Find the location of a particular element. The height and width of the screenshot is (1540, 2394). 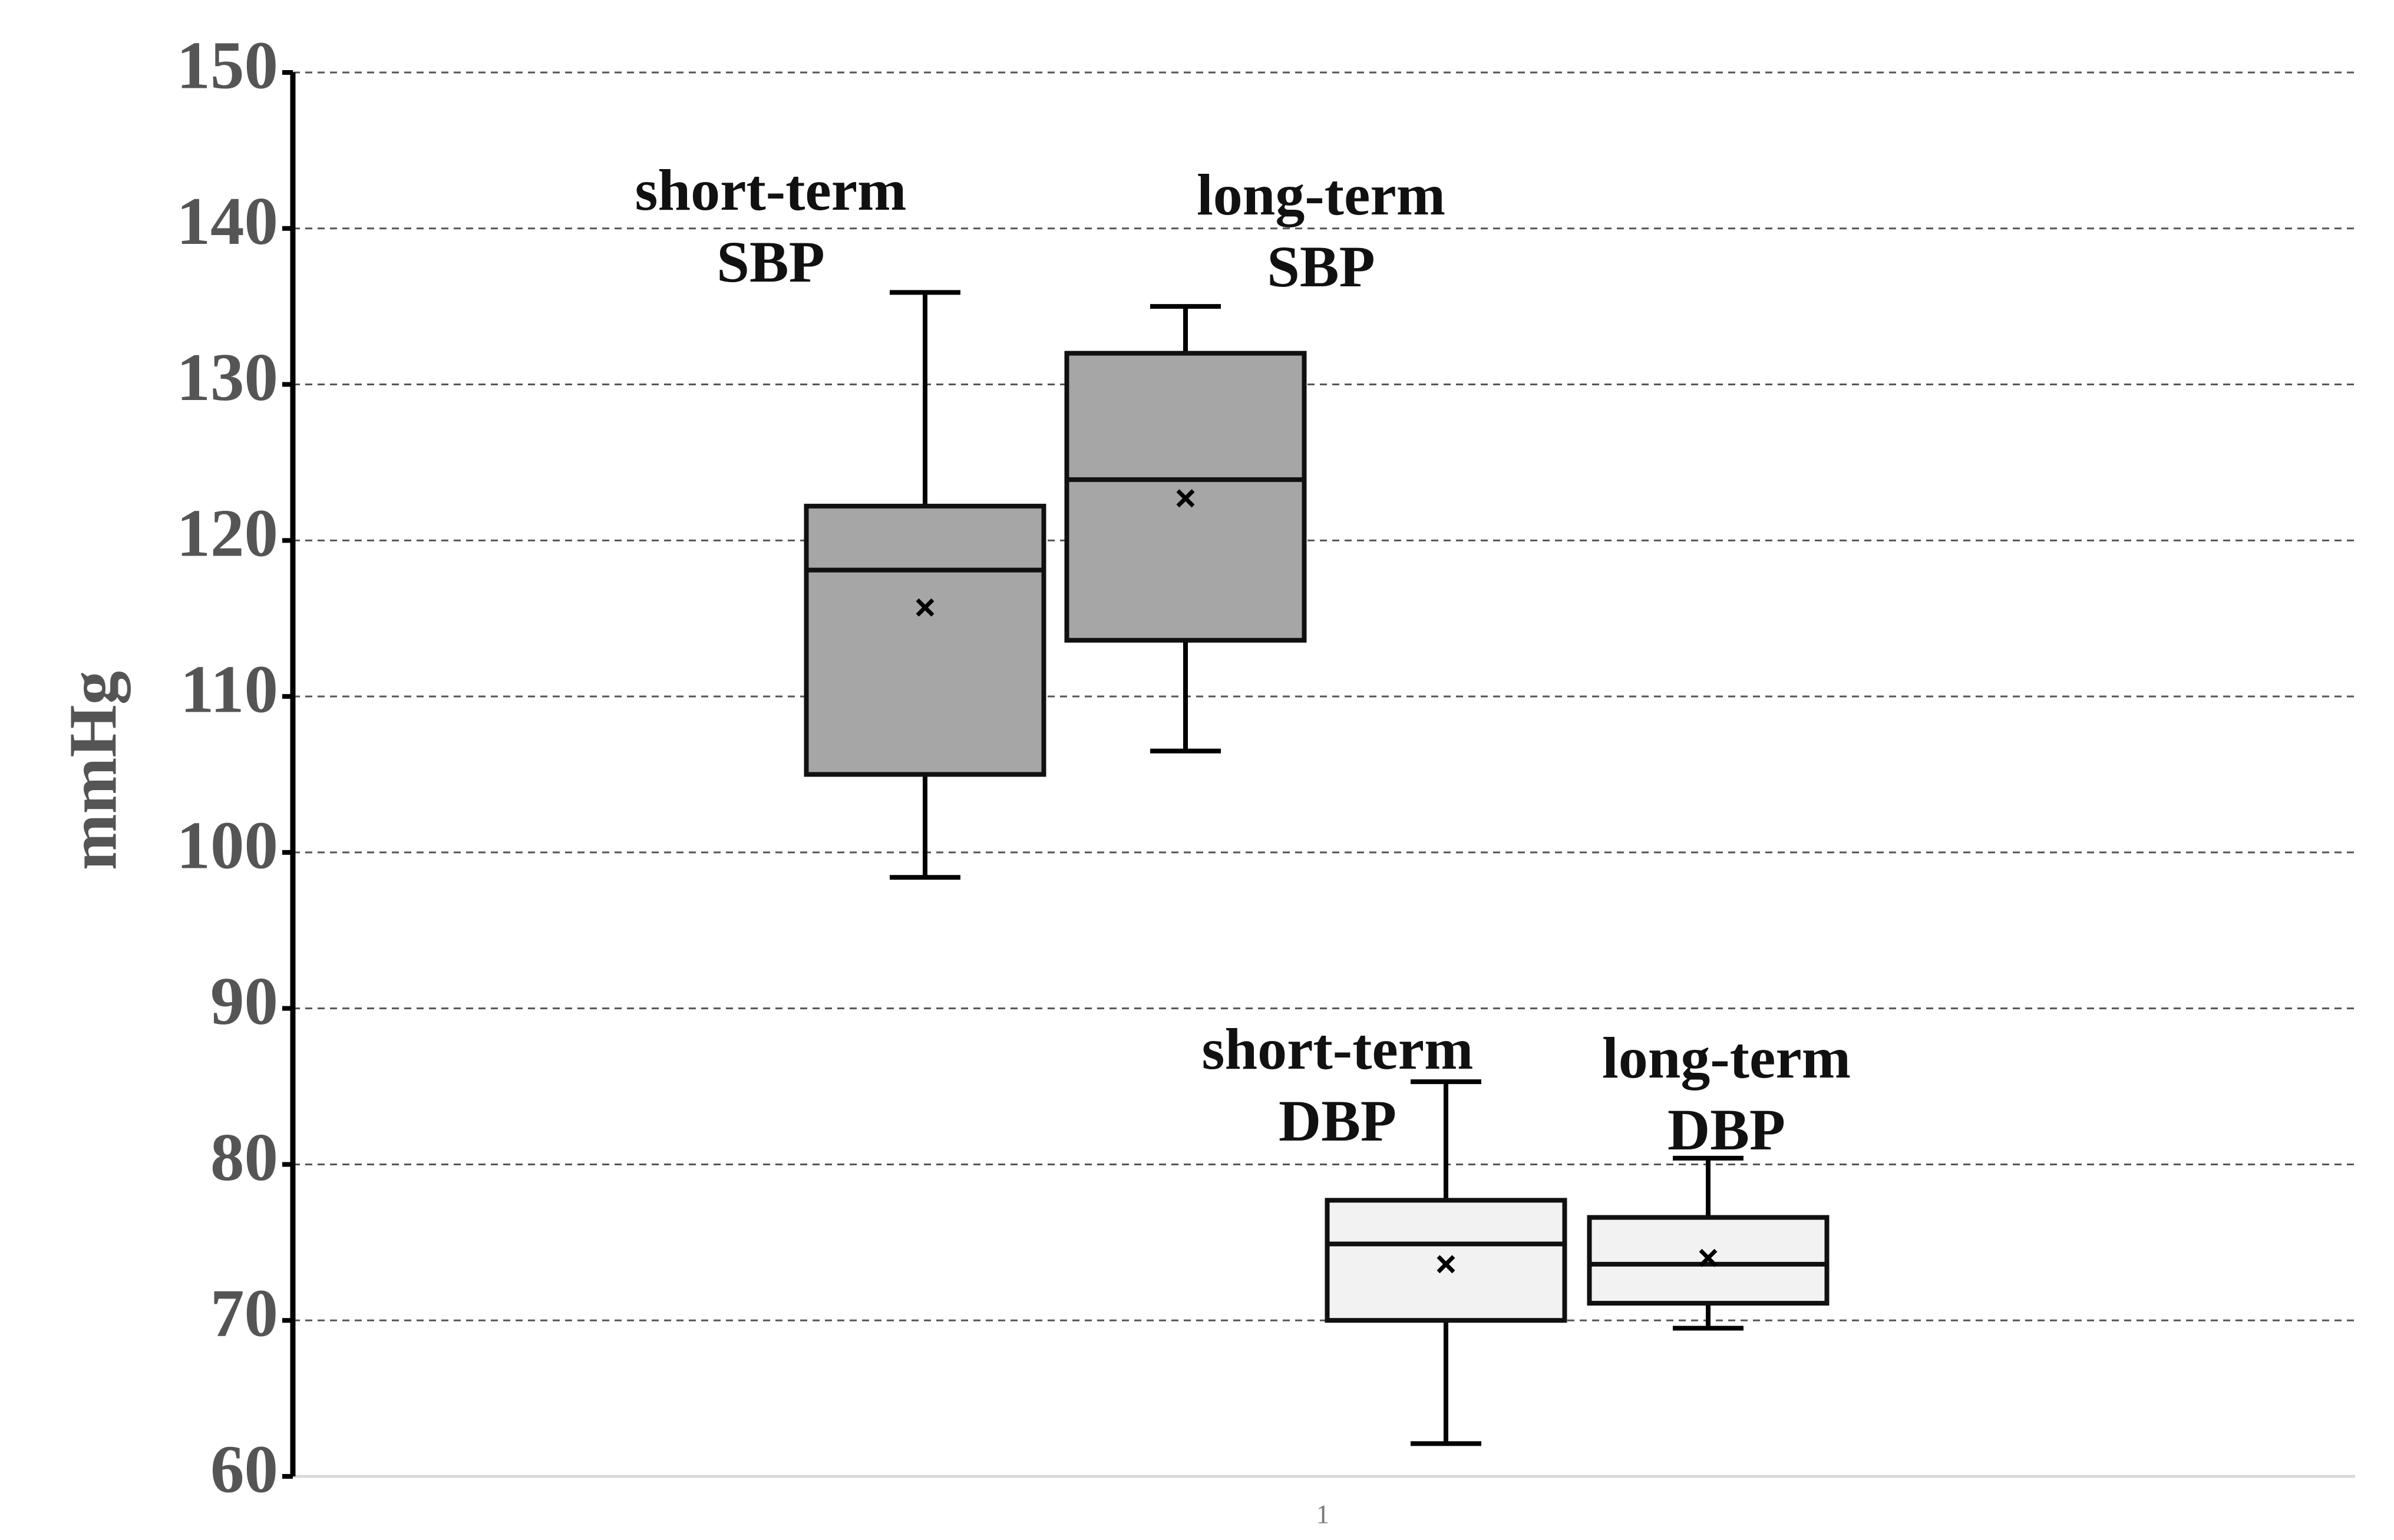

y-tick-label: 80 is located at coordinates (244, 1157).